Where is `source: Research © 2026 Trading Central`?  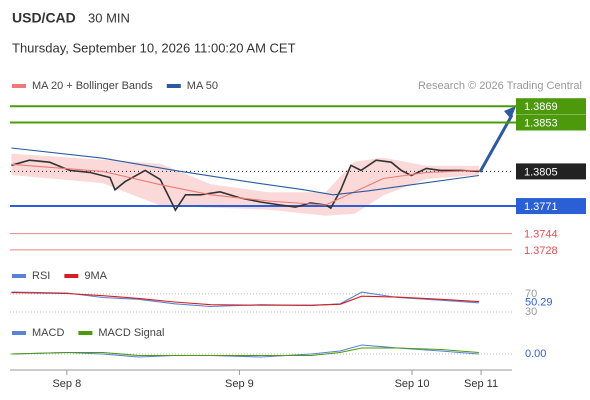
source: Research © 2026 Trading Central is located at coordinates (500, 86).